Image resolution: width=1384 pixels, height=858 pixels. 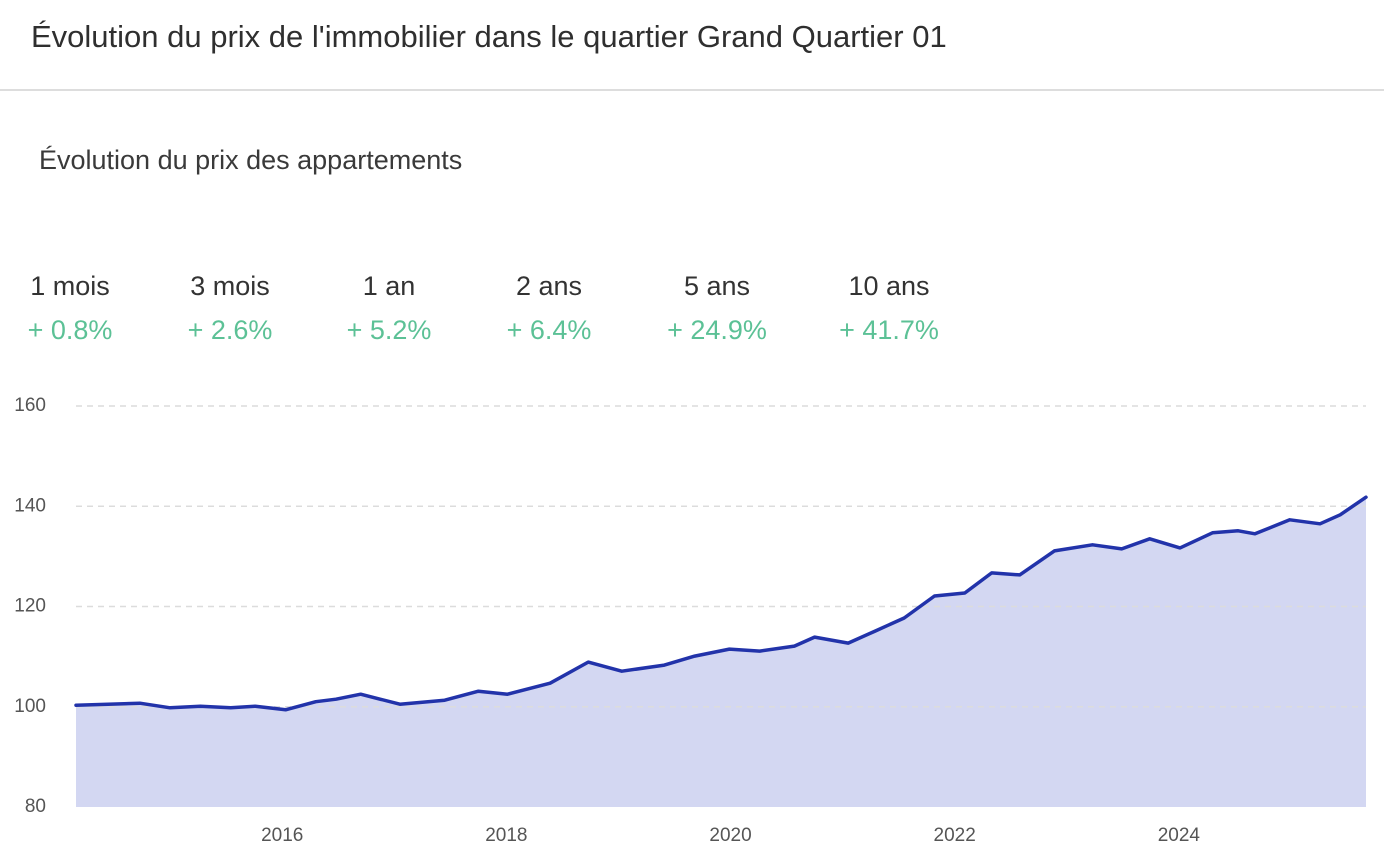 I want to click on period-label: 1 mois, so click(x=70, y=286).